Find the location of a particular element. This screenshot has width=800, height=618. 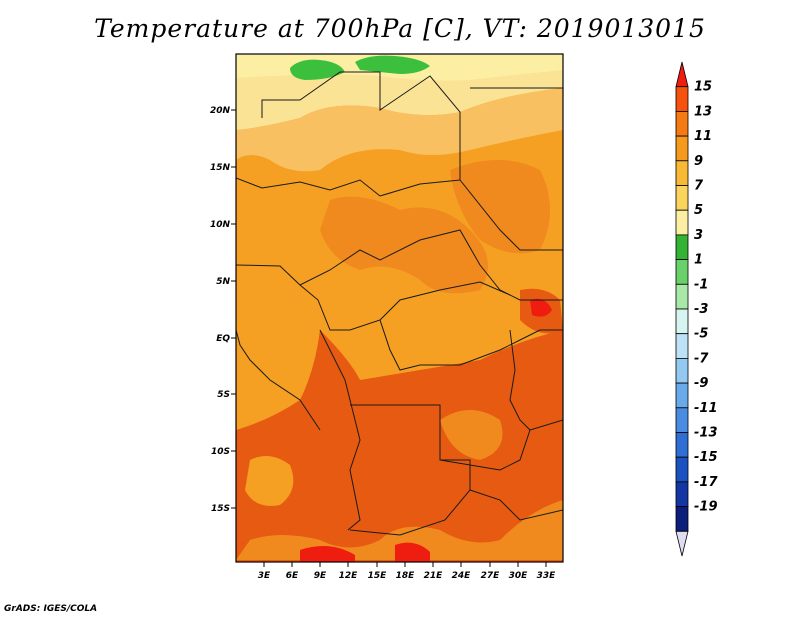

colorbar-label: -5 is located at coordinates (701, 334).